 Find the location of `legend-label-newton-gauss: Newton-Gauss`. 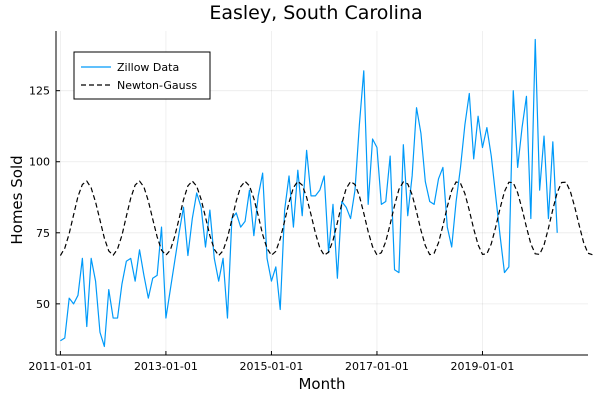

legend-label-newton-gauss: Newton-Gauss is located at coordinates (157, 85).